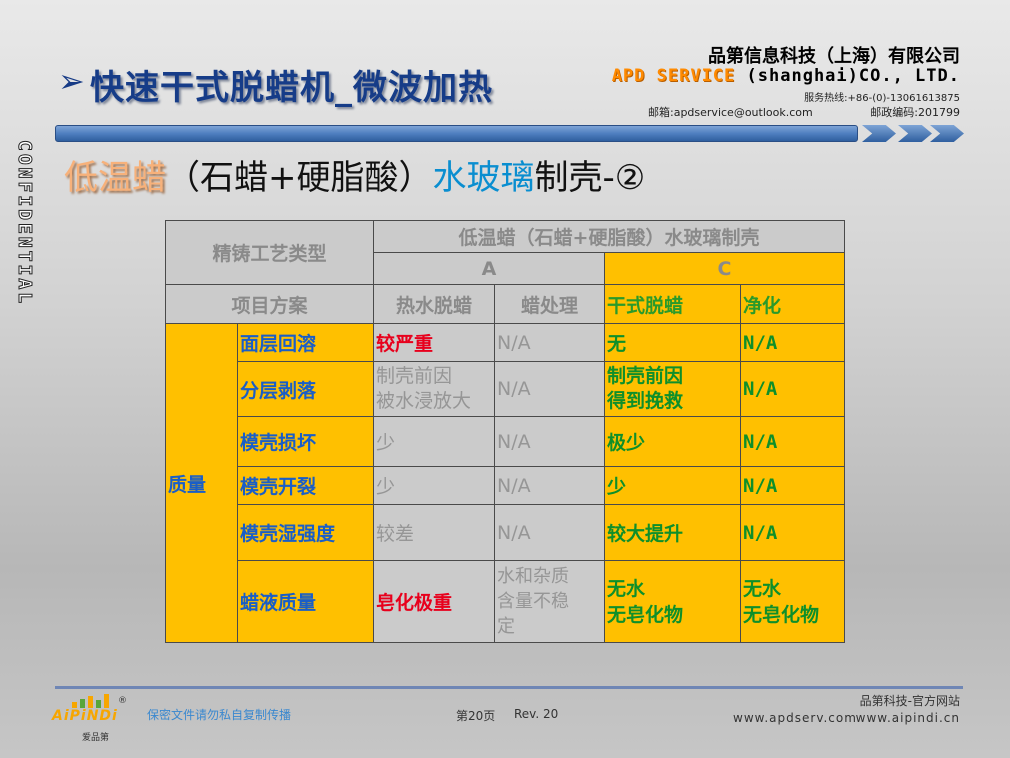 The image size is (1010, 758). What do you see at coordinates (219, 715) in the screenshot?
I see `confidential-notice: 保密文件请勿私自复制传播` at bounding box center [219, 715].